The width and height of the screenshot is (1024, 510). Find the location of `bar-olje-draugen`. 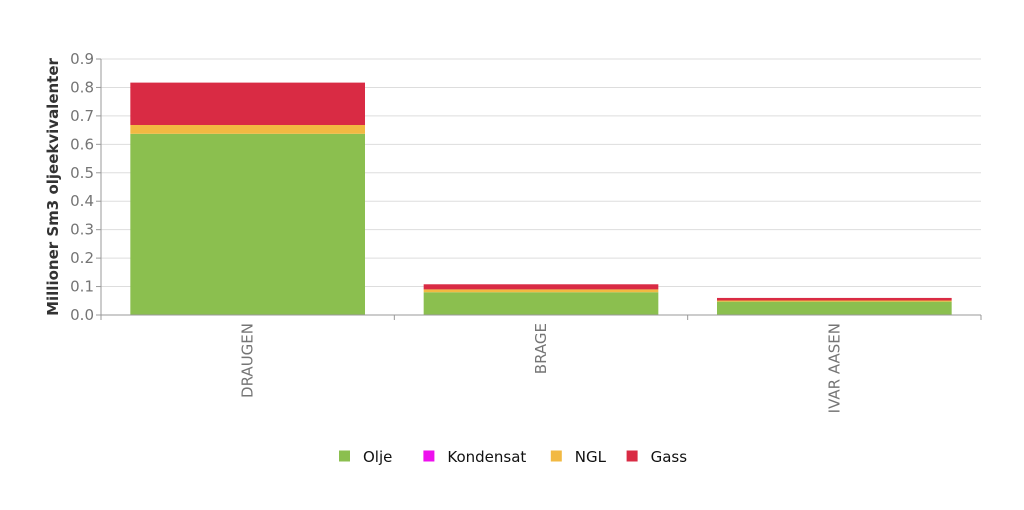

bar-olje-draugen is located at coordinates (247, 224).